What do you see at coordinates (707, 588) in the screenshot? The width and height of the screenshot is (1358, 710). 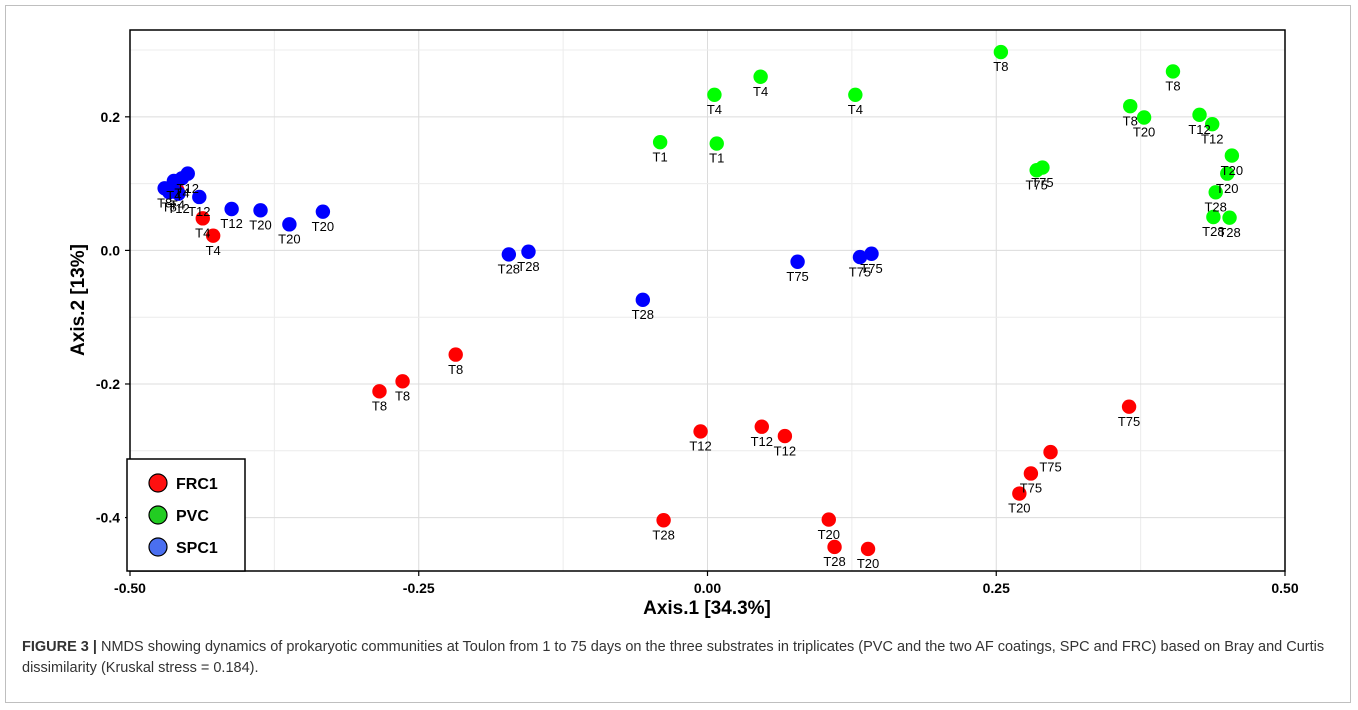 I see `x-tick-label: 0.00` at bounding box center [707, 588].